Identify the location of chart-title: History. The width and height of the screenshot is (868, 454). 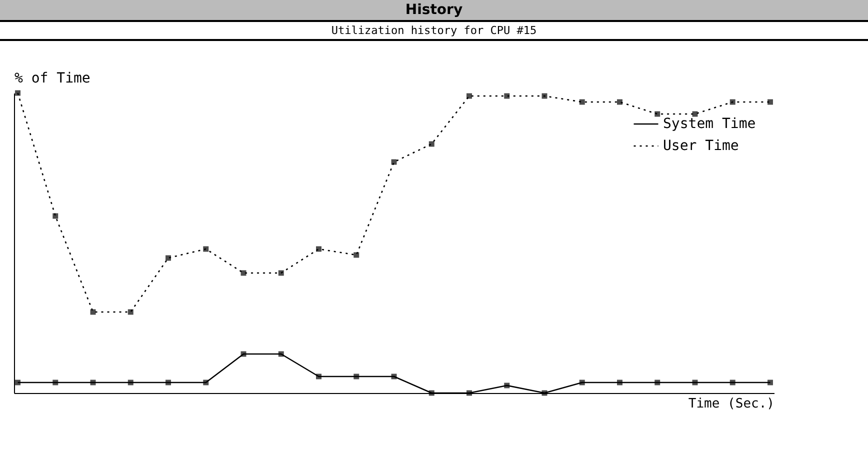
(434, 11).